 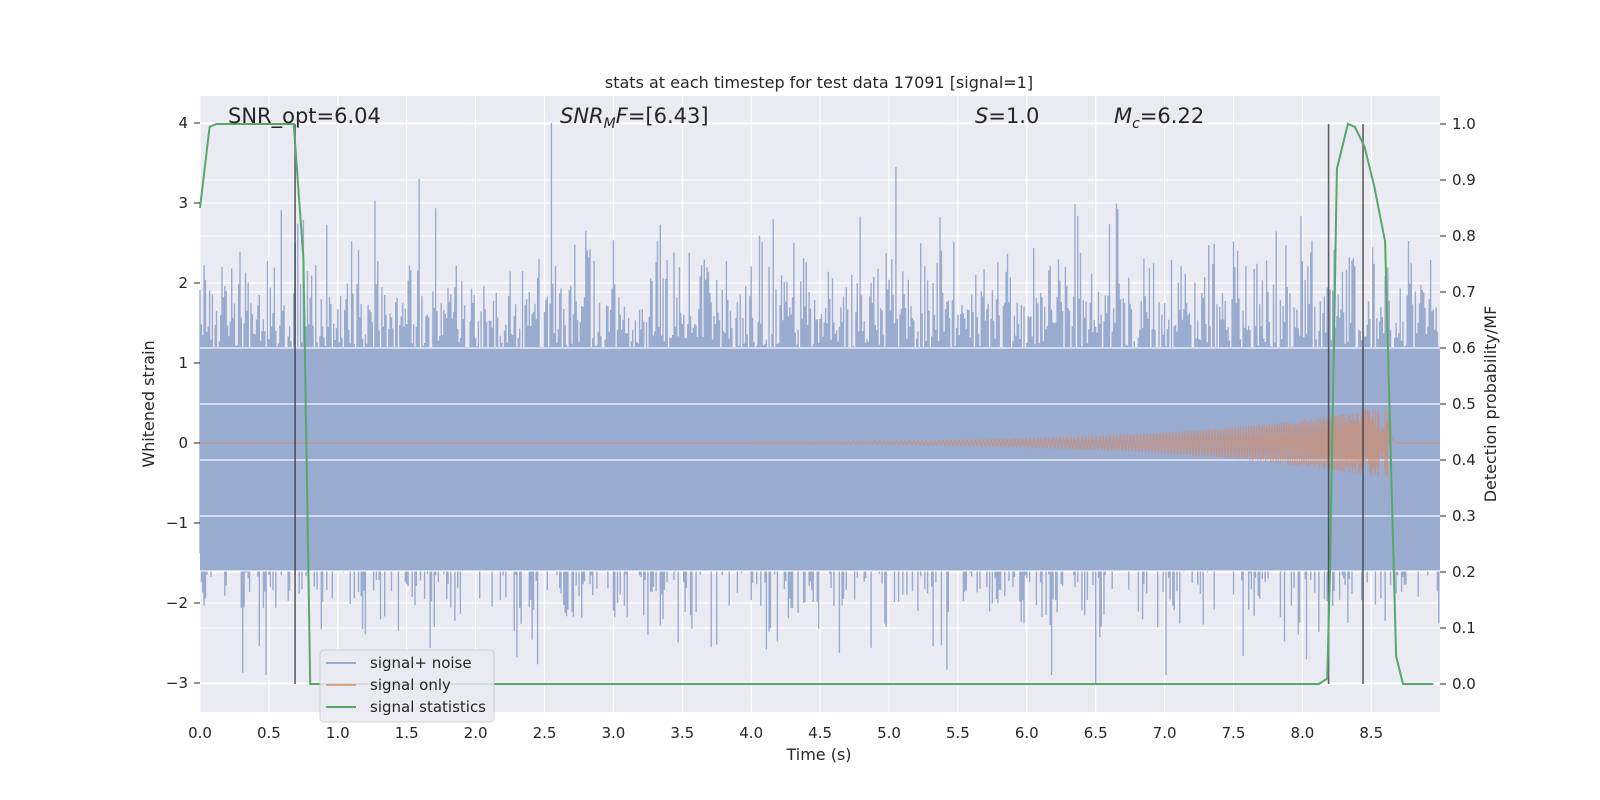 I want to click on y-right-tick-label: 0.7, so click(x=1464, y=292).